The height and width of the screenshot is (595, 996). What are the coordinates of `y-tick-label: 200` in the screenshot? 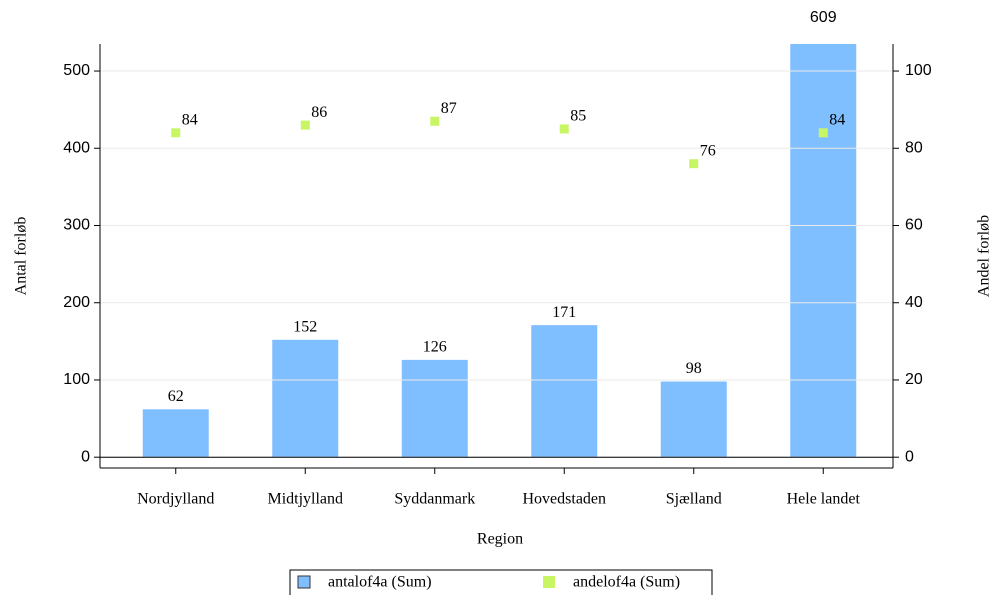 It's located at (76, 302).